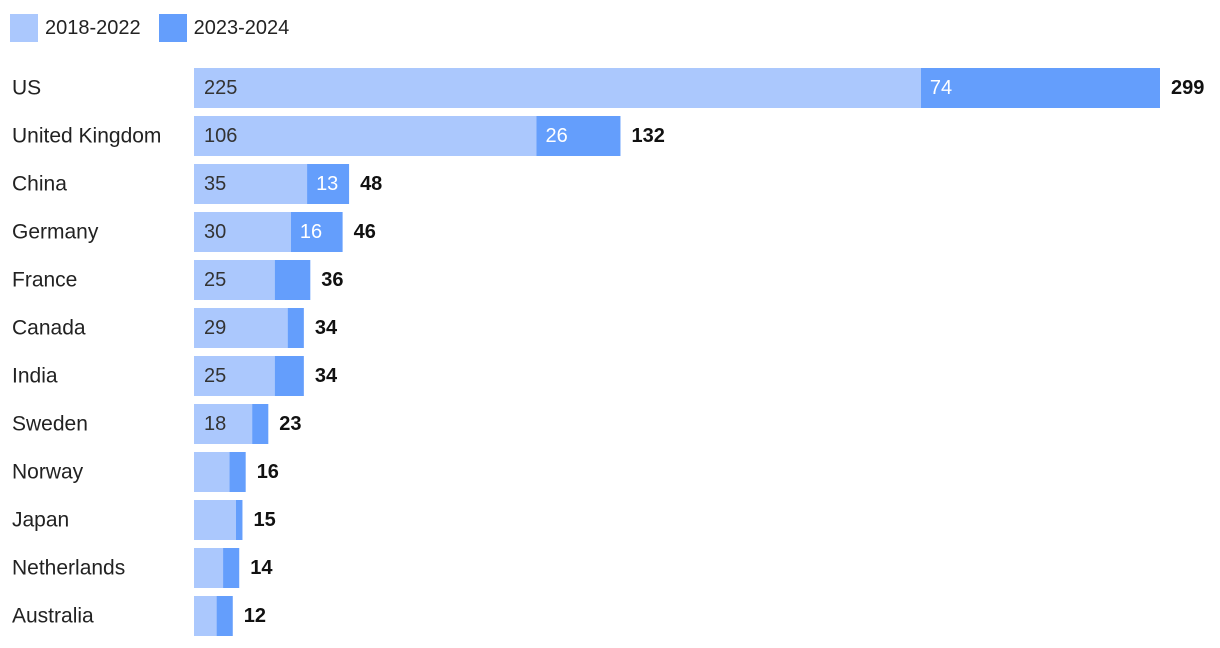 The image size is (1220, 648). Describe the element at coordinates (261, 568) in the screenshot. I see `total-label-netherlands: 14` at that location.